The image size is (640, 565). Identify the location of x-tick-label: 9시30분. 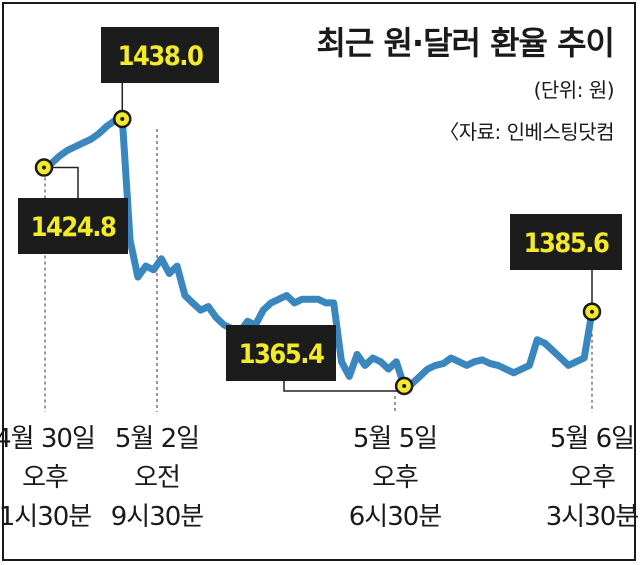
(157, 517).